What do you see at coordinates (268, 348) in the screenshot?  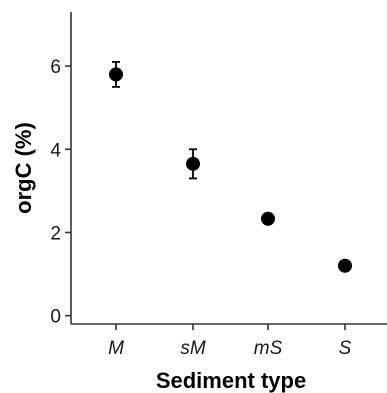 I see `x-tick-label: mS` at bounding box center [268, 348].